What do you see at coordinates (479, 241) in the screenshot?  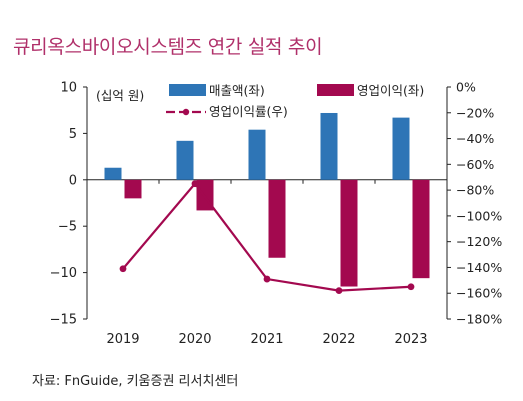 I see `y-right-tick-label: −120%` at bounding box center [479, 241].